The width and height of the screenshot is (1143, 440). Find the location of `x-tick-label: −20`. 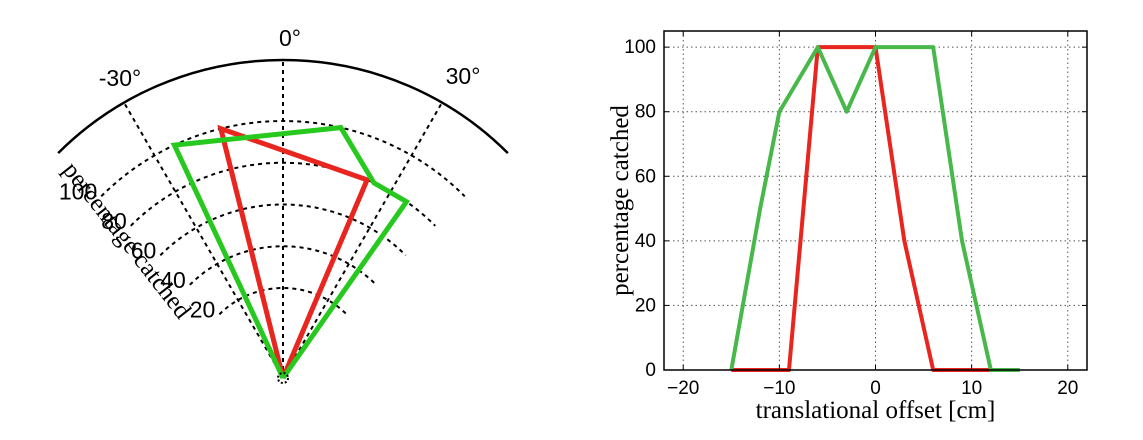

x-tick-label: −20 is located at coordinates (683, 388).